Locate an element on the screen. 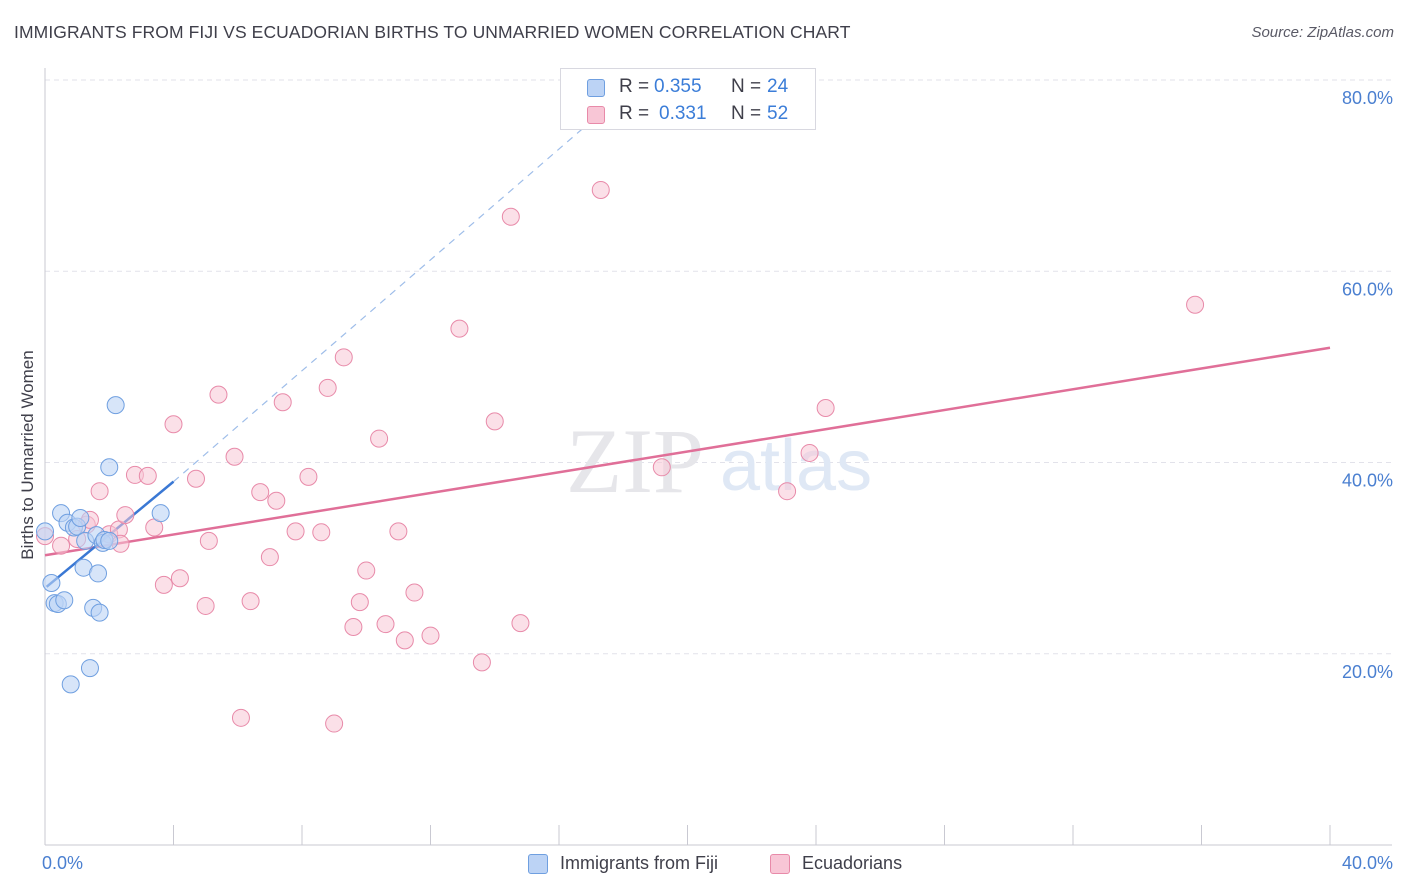 The height and width of the screenshot is (892, 1406). stats-legend-row-fiji: R = 0.355 N = 24 is located at coordinates (688, 87).